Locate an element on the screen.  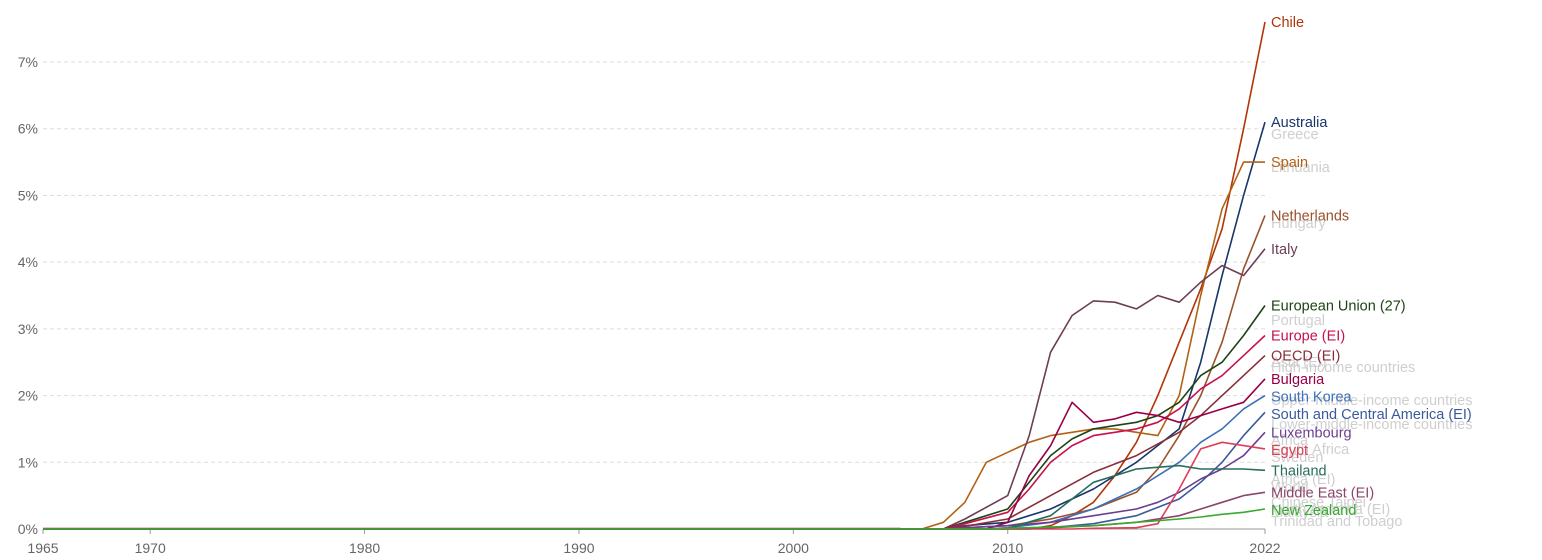
y-tick-label: 4% is located at coordinates (28, 262).